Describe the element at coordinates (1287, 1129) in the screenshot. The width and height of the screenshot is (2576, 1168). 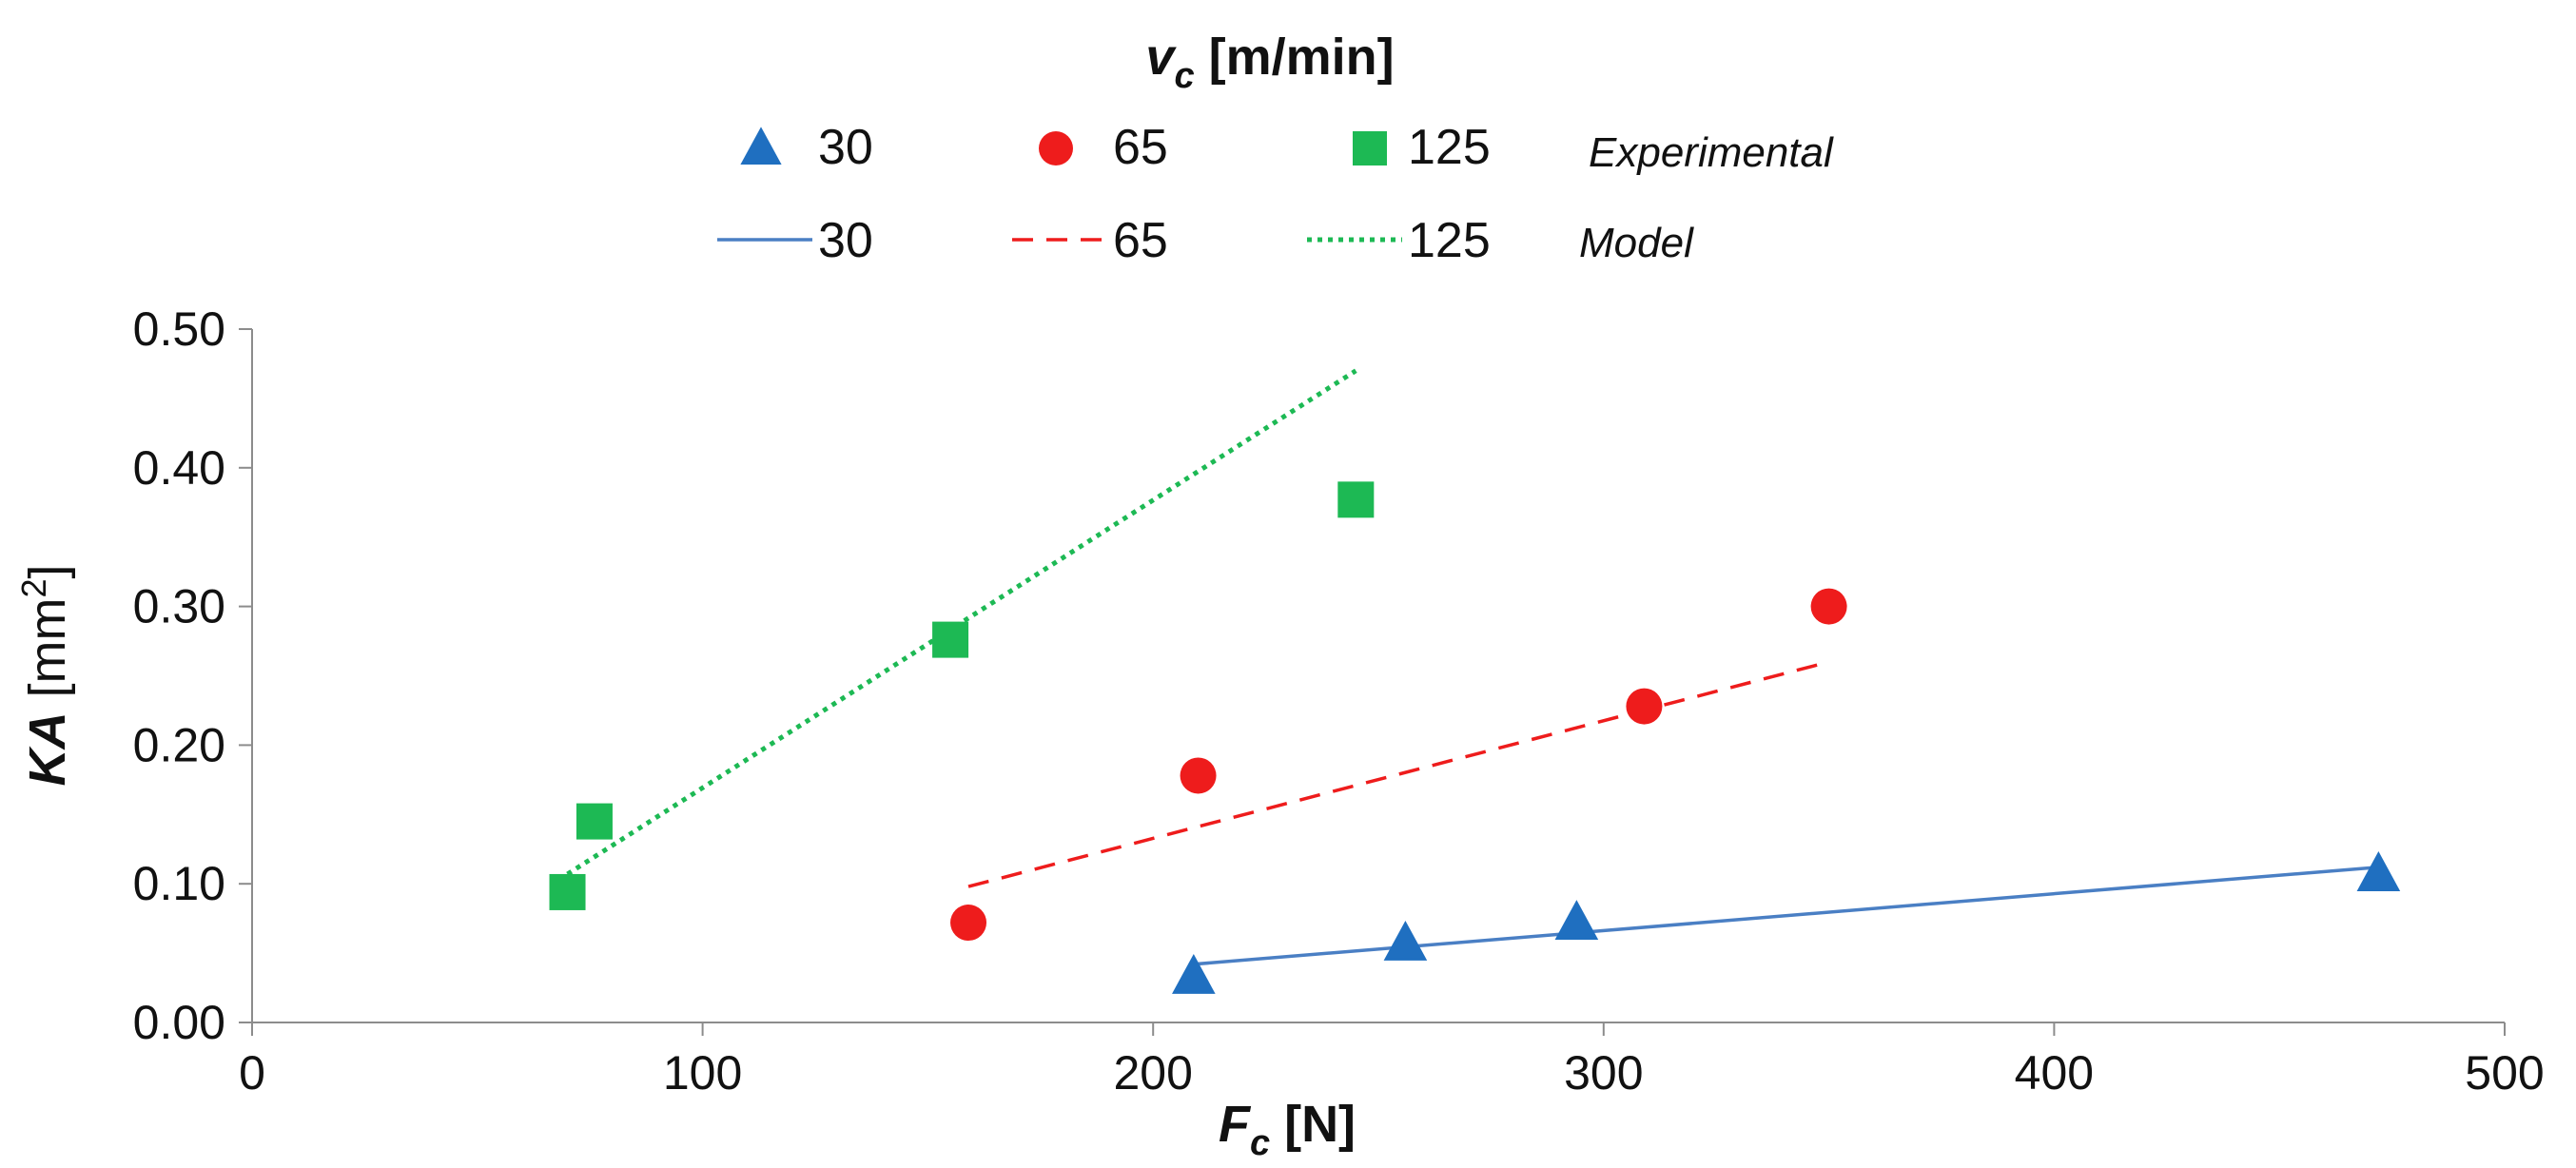
I see `x-axis-title: Fc [N]` at that location.